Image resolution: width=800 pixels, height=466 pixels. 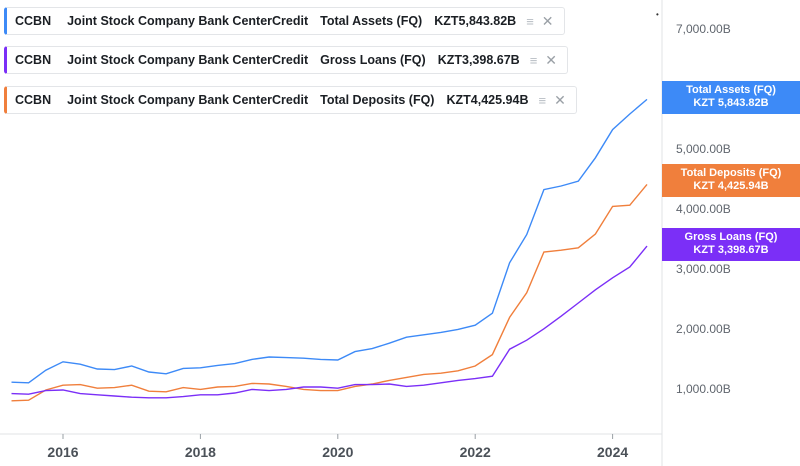 I want to click on legend-value: KZT4,425.94B, so click(x=487, y=100).